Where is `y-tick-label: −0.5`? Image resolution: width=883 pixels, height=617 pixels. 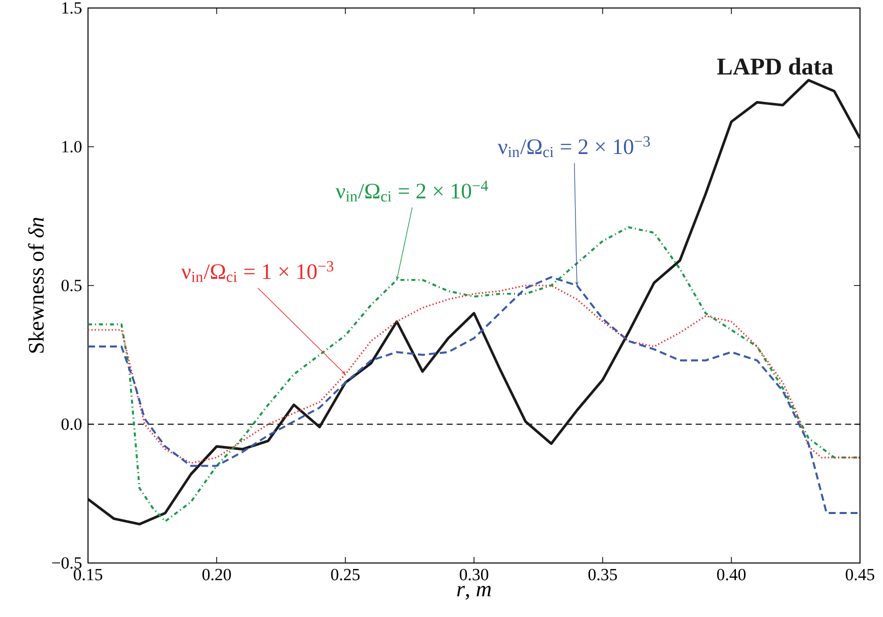 y-tick-label: −0.5 is located at coordinates (67, 563).